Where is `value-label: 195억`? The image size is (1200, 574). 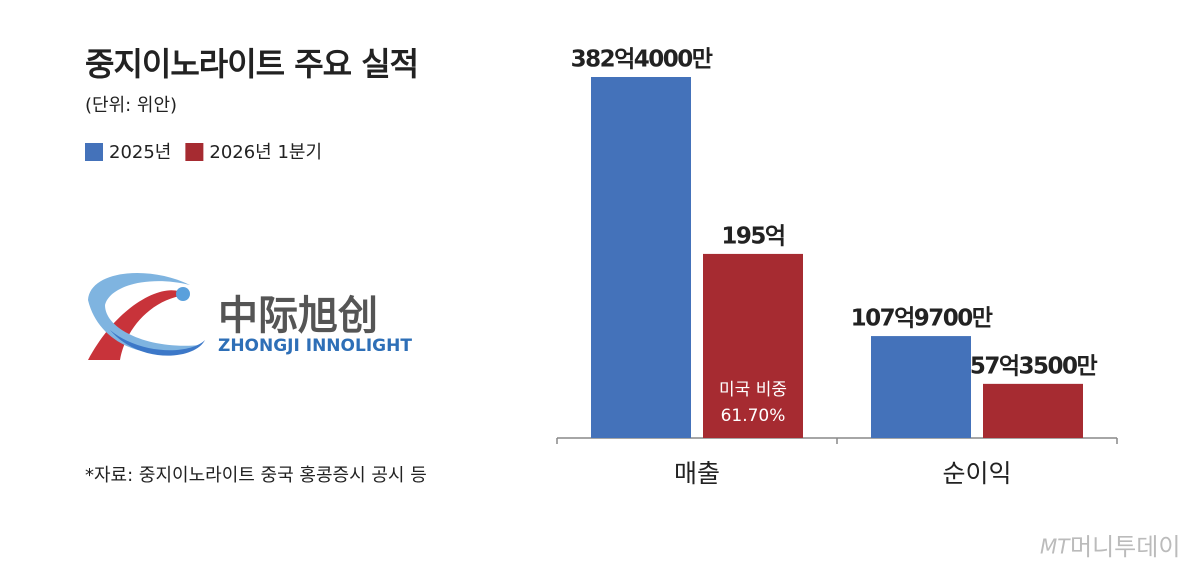
value-label: 195억 is located at coordinates (752, 236).